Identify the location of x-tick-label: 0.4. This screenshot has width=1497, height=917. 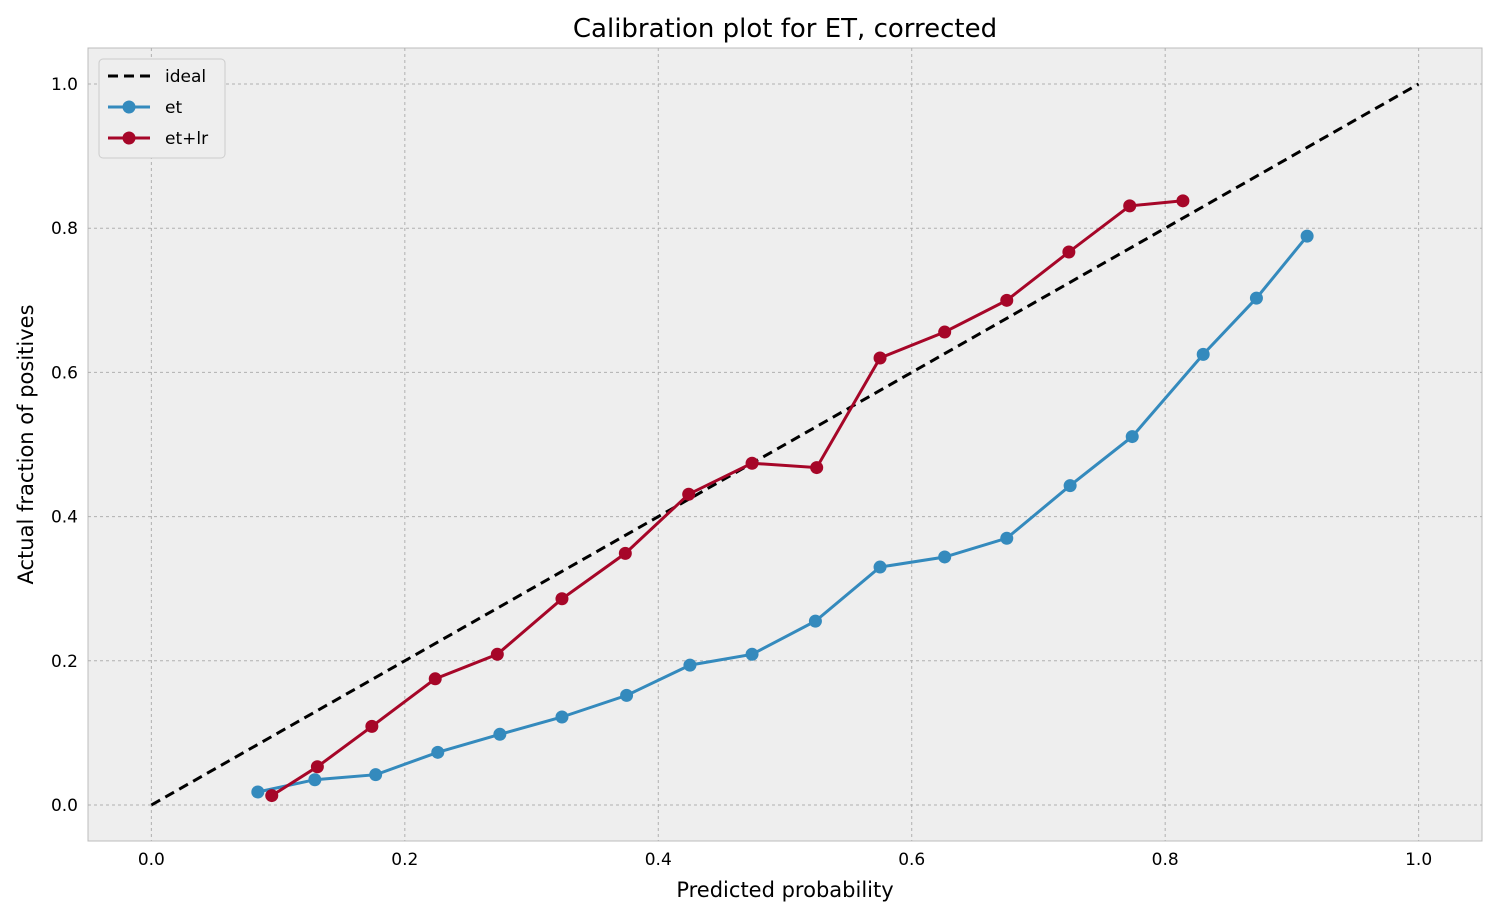
(658, 860).